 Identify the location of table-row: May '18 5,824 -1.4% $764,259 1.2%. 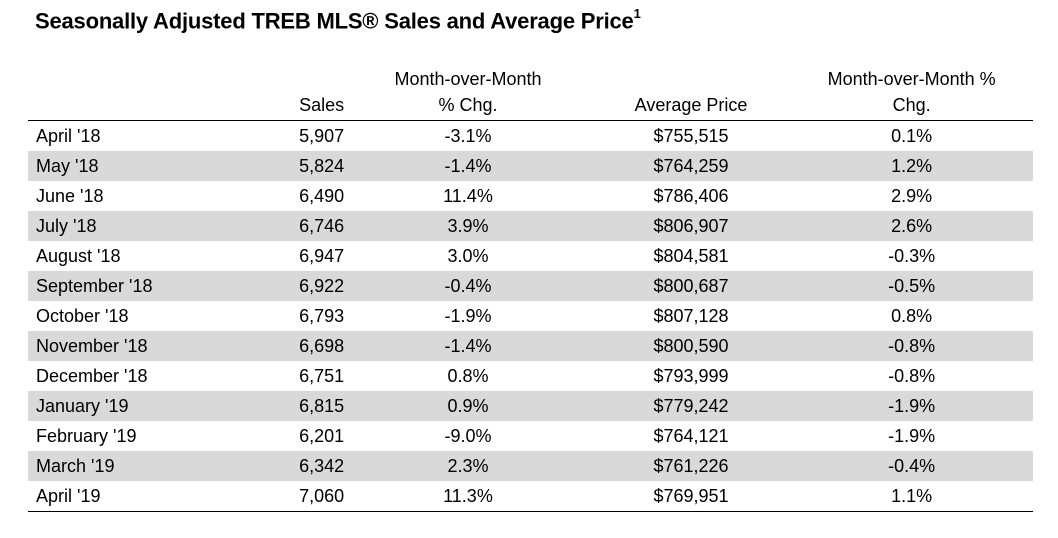
(530, 166).